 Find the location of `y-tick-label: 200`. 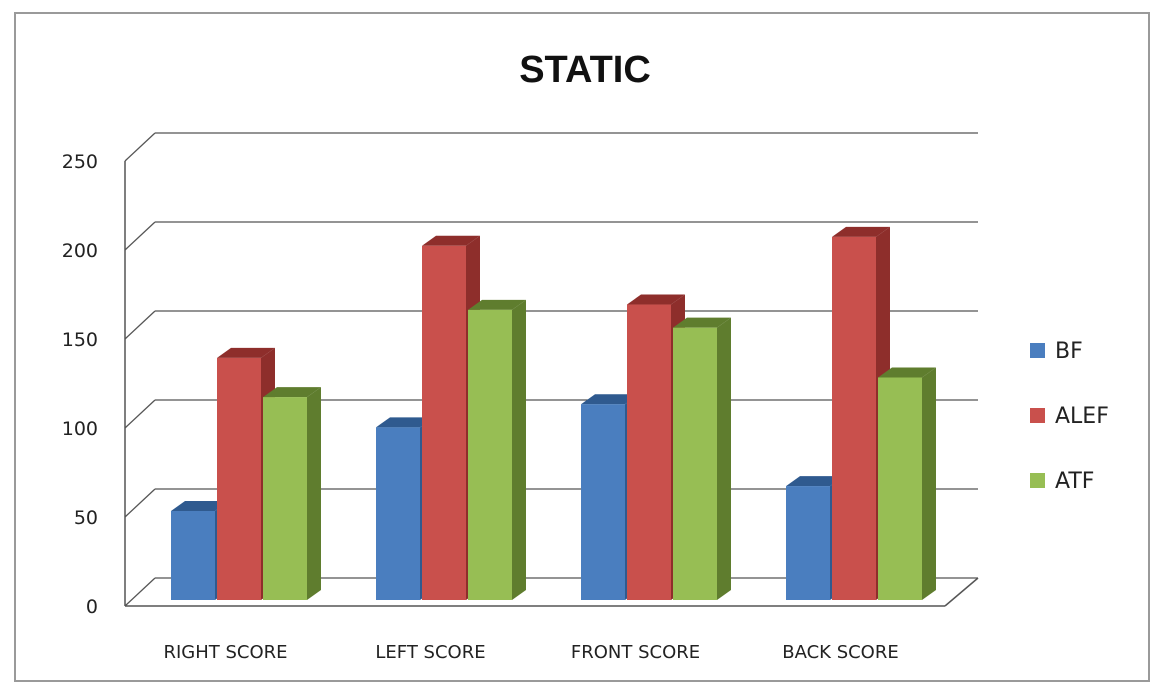

y-tick-label: 200 is located at coordinates (80, 251).